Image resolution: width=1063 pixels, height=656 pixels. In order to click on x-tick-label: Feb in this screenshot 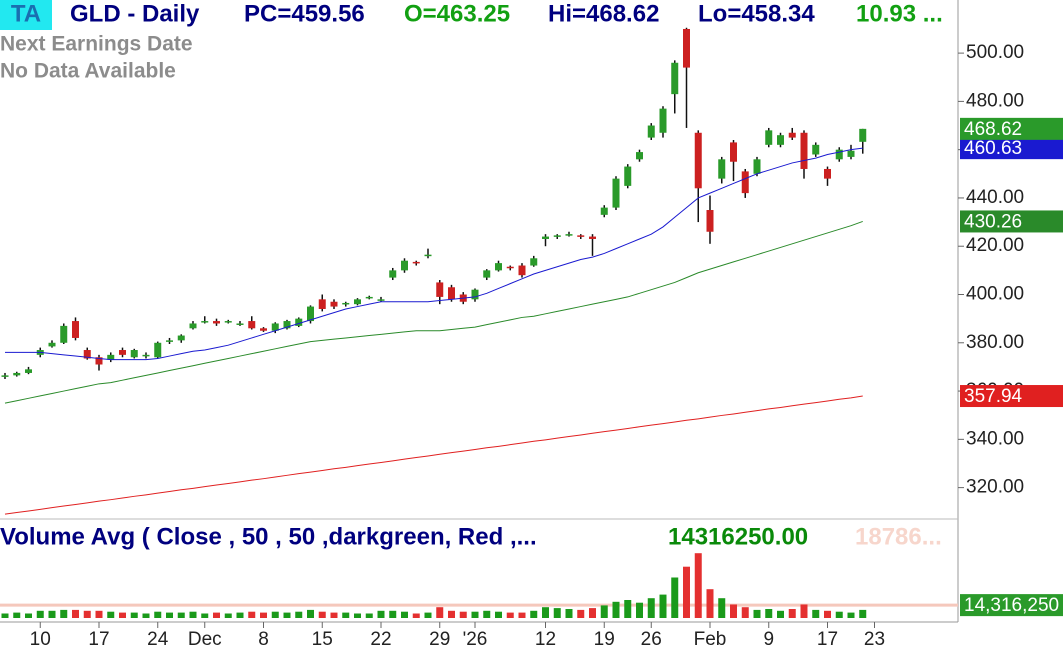, I will do `click(710, 639)`.